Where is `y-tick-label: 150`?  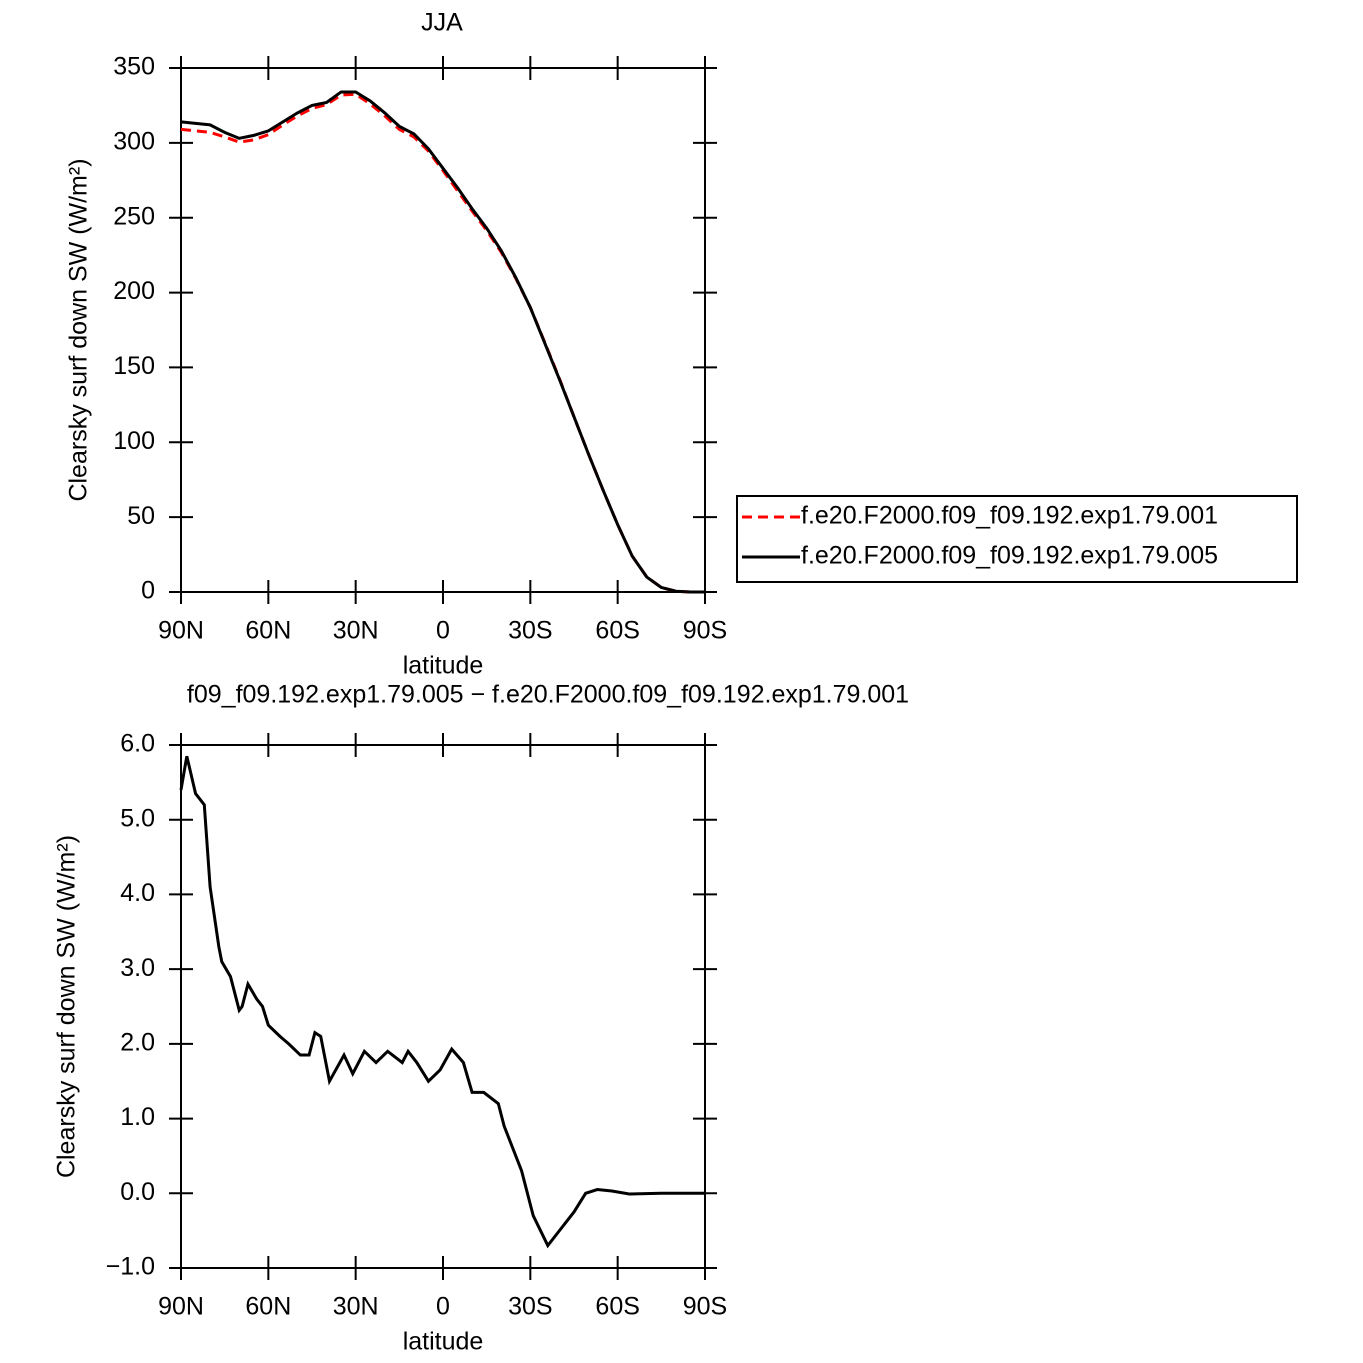 y-tick-label: 150 is located at coordinates (134, 366).